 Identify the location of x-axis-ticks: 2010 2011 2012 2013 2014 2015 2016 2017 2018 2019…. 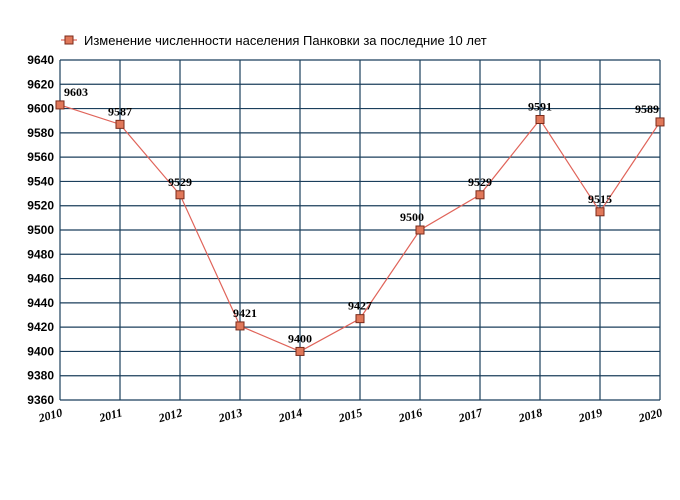
(350, 415).